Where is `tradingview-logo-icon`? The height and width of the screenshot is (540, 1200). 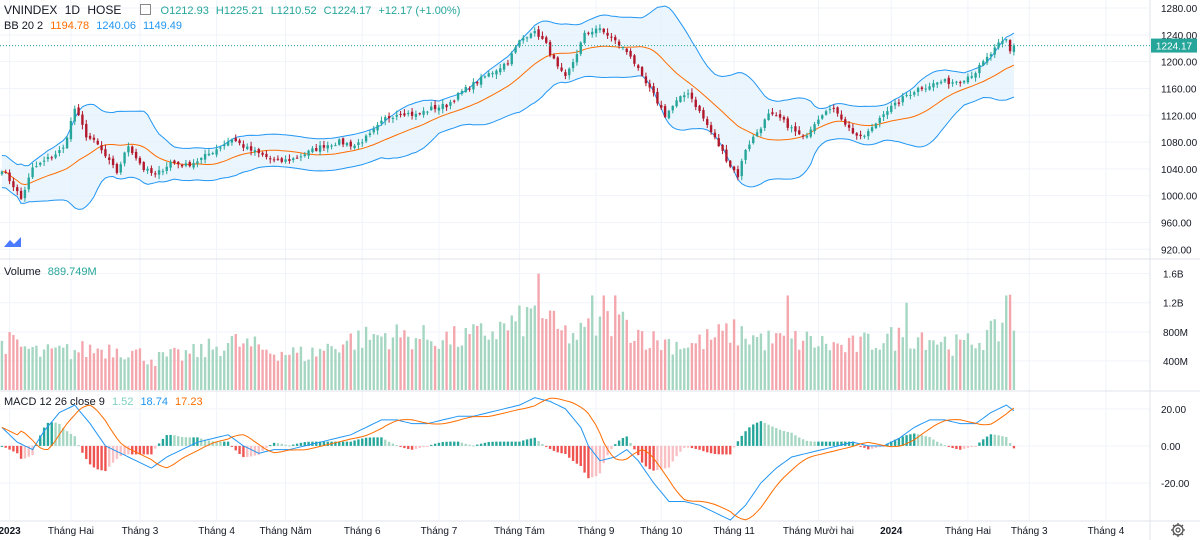 tradingview-logo-icon is located at coordinates (13, 242).